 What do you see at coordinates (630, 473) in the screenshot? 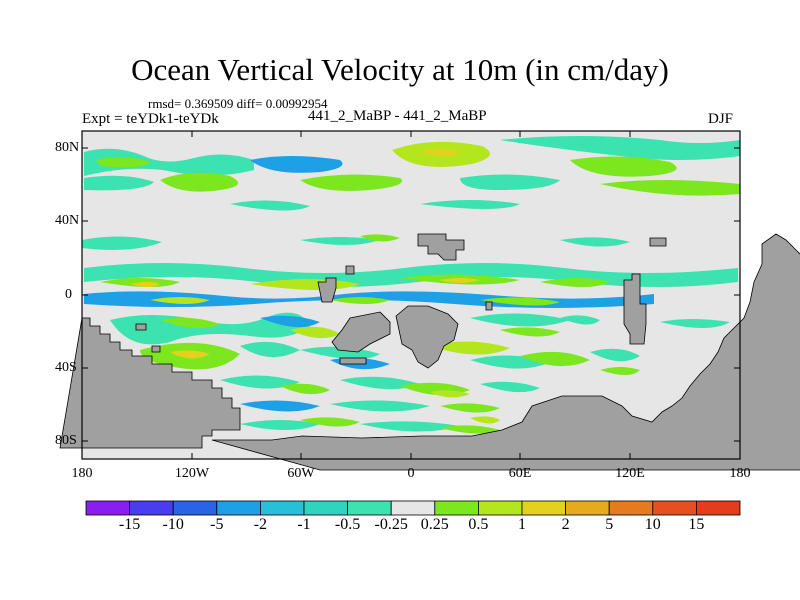
I see `x-tick-label: 120E` at bounding box center [630, 473].